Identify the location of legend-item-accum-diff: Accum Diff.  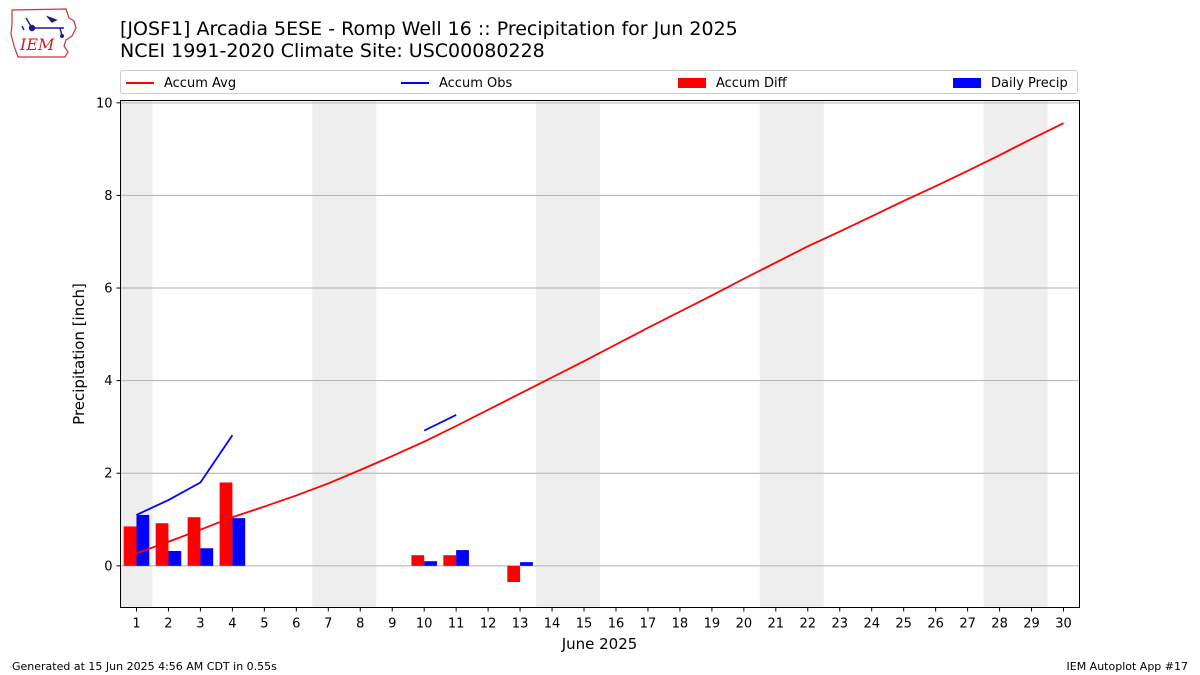
(732, 83).